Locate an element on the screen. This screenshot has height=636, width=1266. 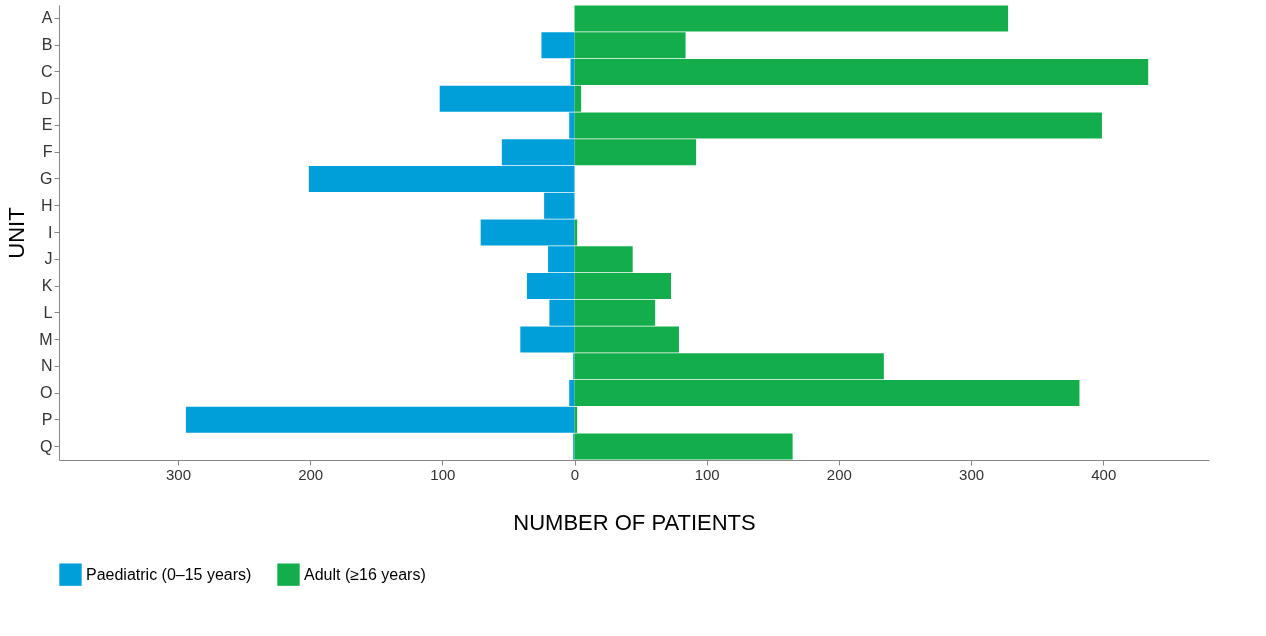
x-tick-label: 400 is located at coordinates (1104, 474).